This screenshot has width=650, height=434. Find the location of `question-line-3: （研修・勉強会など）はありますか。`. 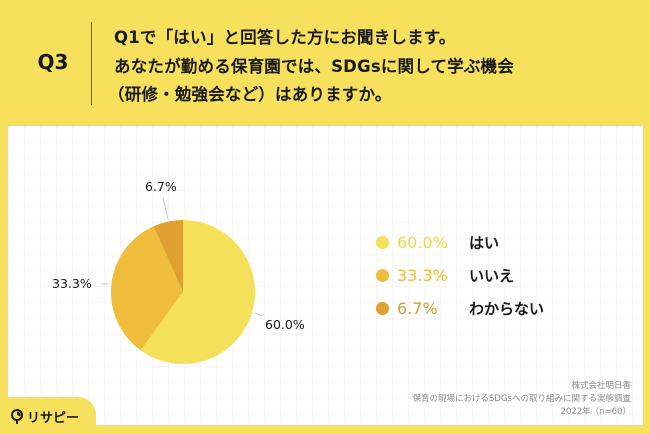

question-line-3: （研修・勉強会など）はありますか。 is located at coordinates (250, 94).